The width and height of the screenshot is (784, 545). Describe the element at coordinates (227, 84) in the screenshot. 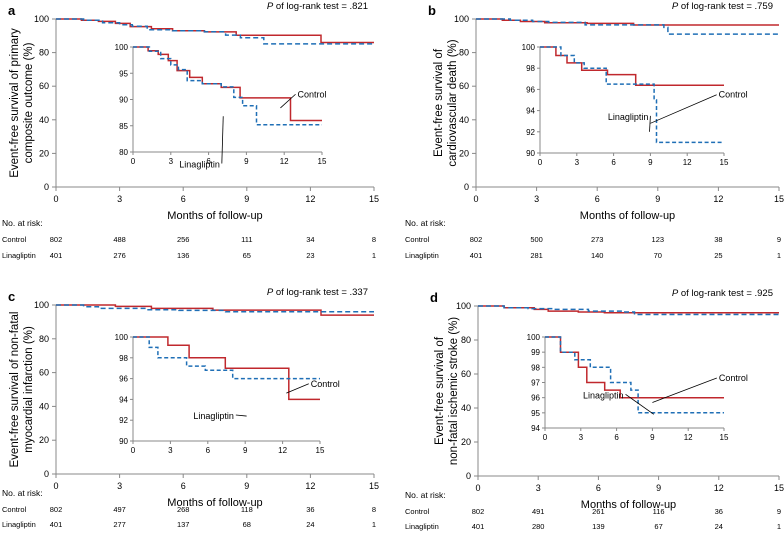

I see `inset-series-line-control` at that location.